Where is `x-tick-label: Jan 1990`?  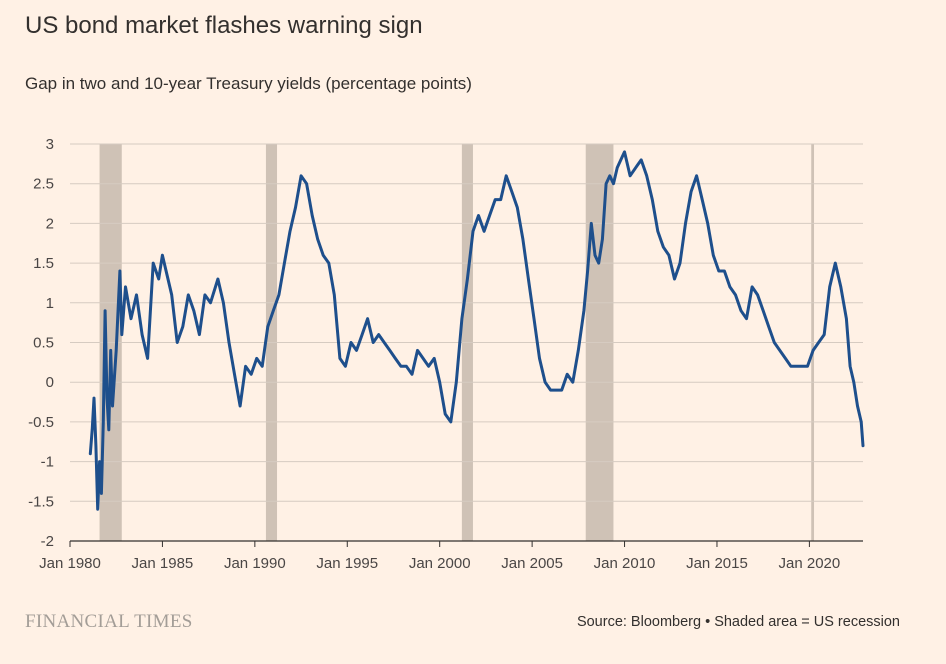 x-tick-label: Jan 1990 is located at coordinates (255, 563).